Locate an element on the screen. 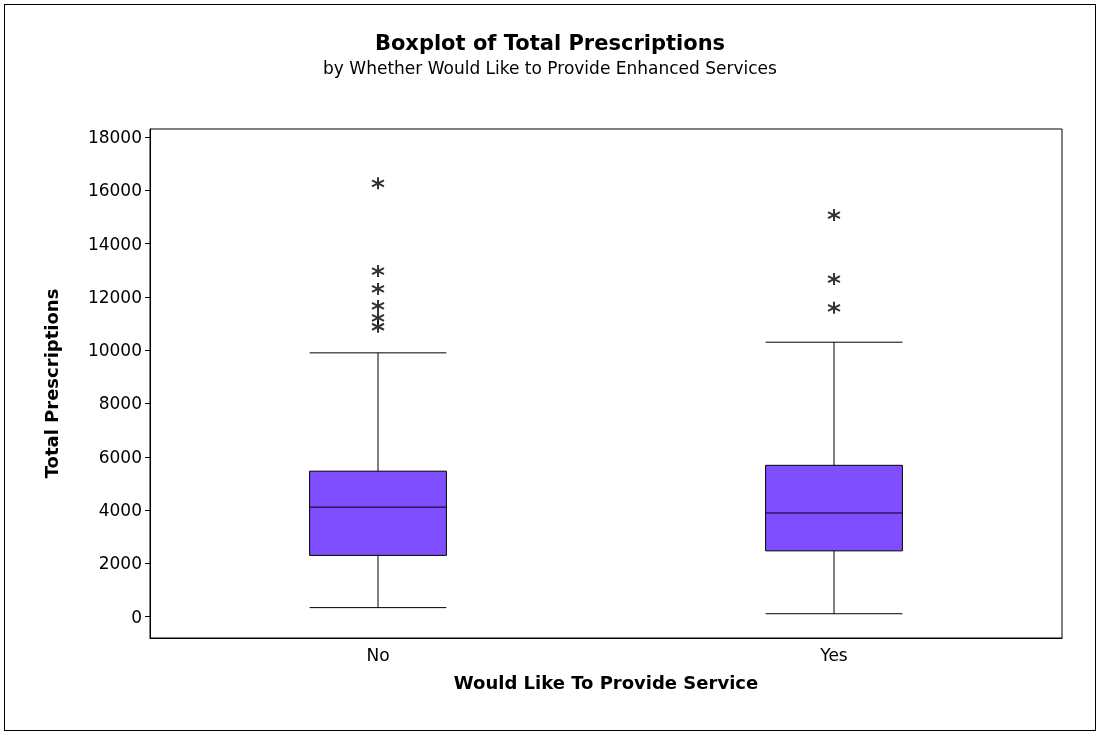 The image size is (1102, 737). x-axis-title: Would Like To Provide Service is located at coordinates (606, 682).